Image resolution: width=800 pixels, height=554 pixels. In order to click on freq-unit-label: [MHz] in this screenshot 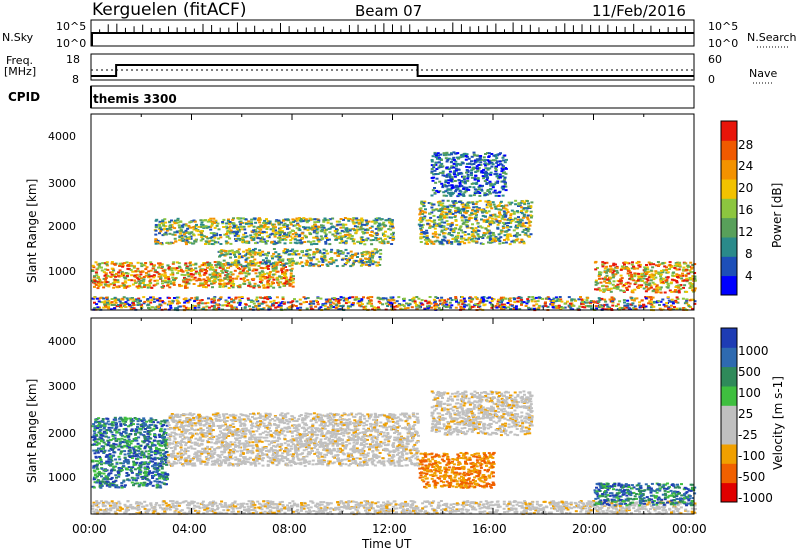, I will do `click(20, 71)`.